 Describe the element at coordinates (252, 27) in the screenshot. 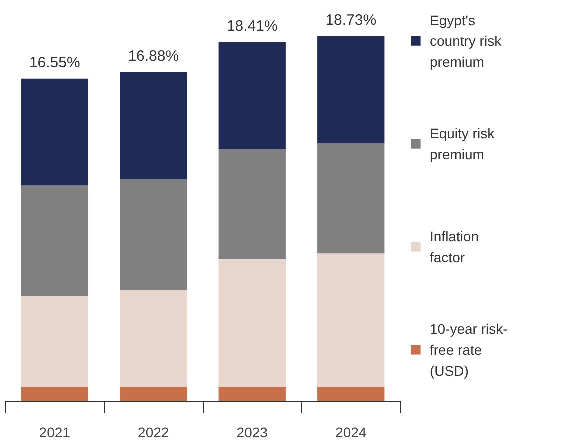

I see `annotation: 18.41%` at that location.